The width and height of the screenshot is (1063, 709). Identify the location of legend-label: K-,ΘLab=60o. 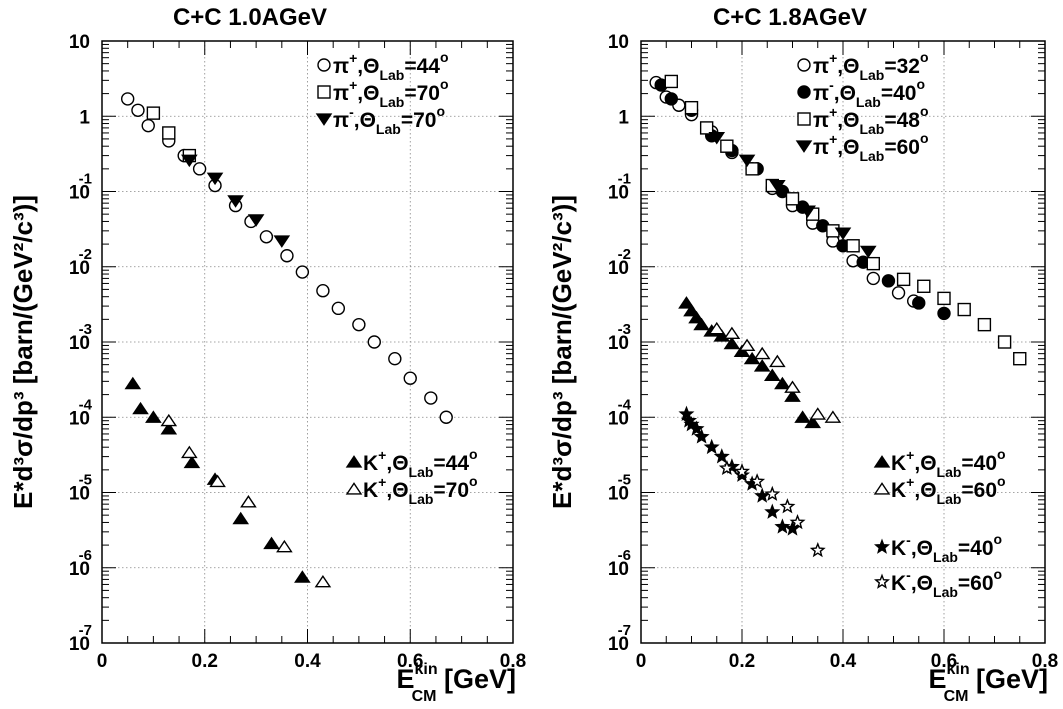
(946, 583).